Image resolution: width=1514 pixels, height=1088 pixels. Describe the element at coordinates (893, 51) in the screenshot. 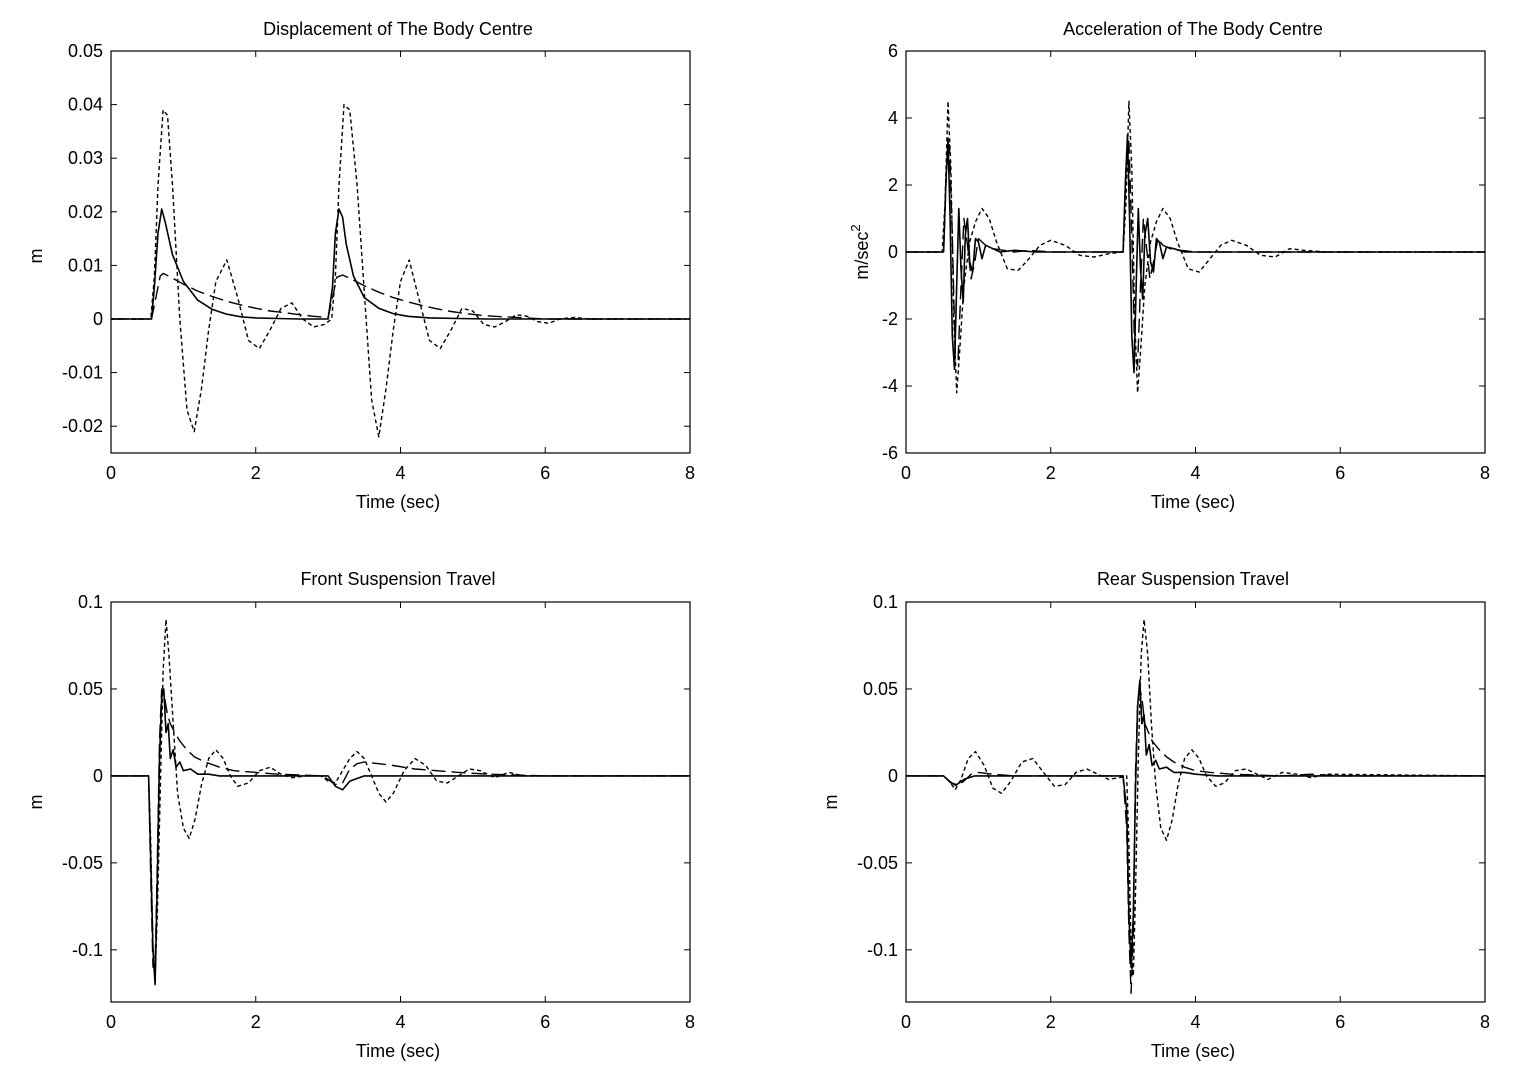

I see `y-tick-label: 6` at that location.